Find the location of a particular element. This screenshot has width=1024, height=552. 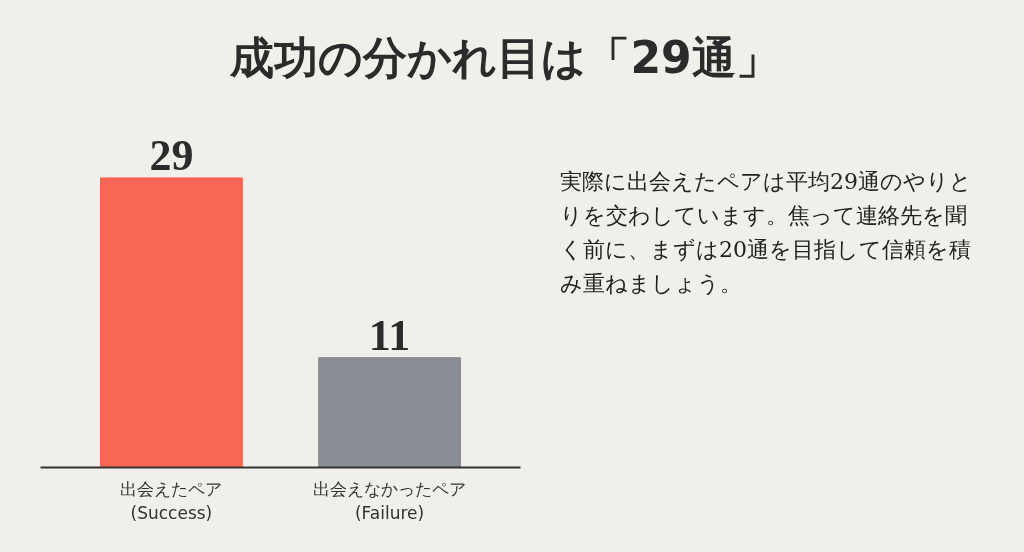

data-label: 11 is located at coordinates (389, 335).